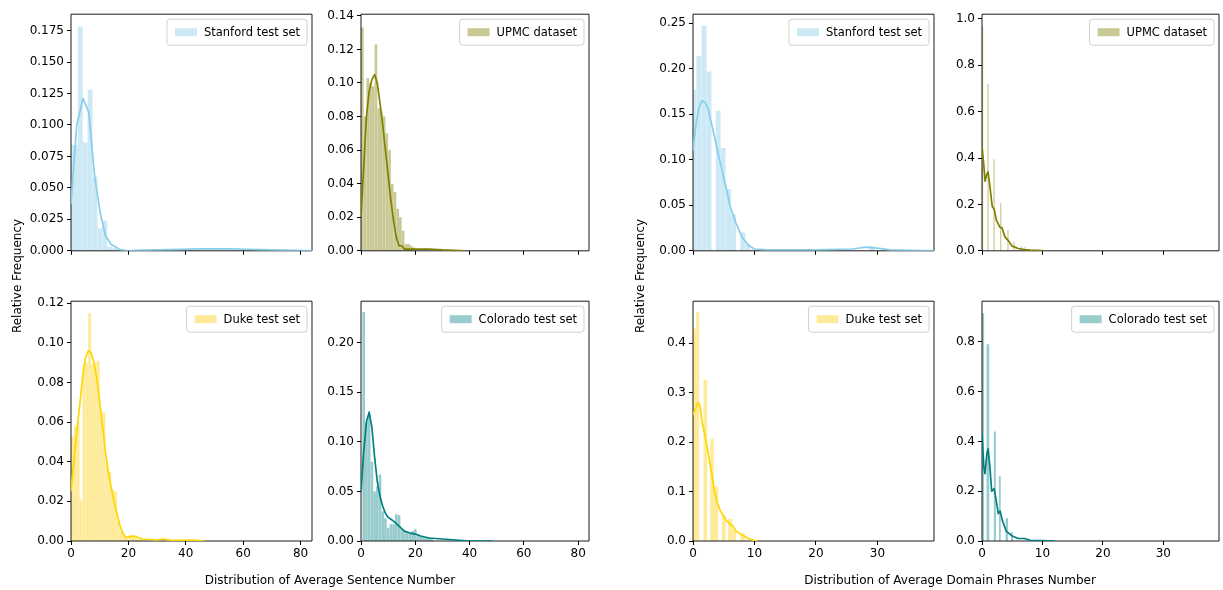  Describe the element at coordinates (340, 15) in the screenshot. I see `y-tick-label: 0.14` at that location.